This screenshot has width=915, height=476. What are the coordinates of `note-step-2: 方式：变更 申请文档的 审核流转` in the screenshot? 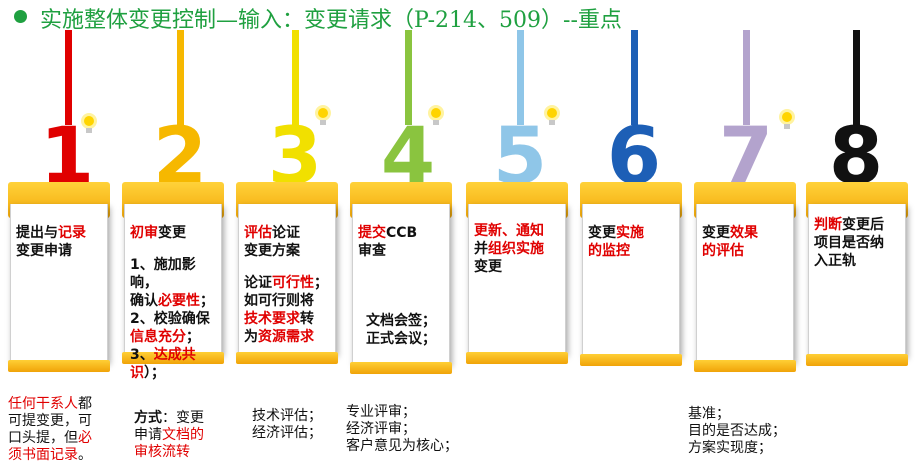 It's located at (169, 435).